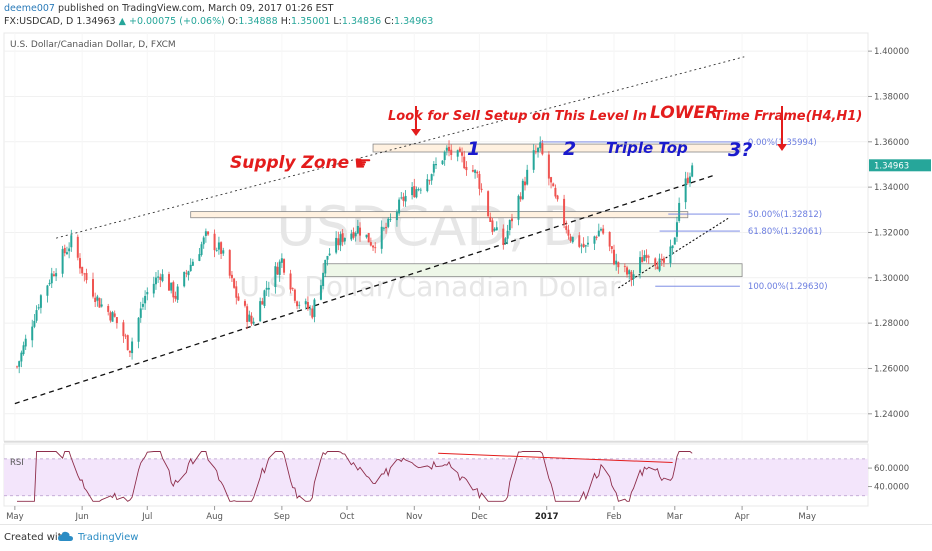  I want to click on pointing-hand-icon: ☛, so click(363, 163).